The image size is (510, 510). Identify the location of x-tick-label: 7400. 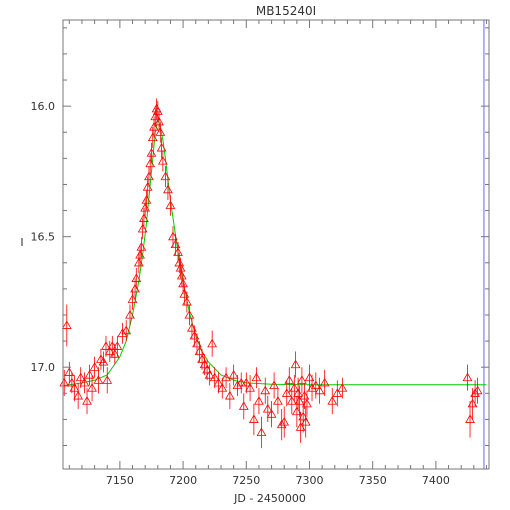
(436, 480).